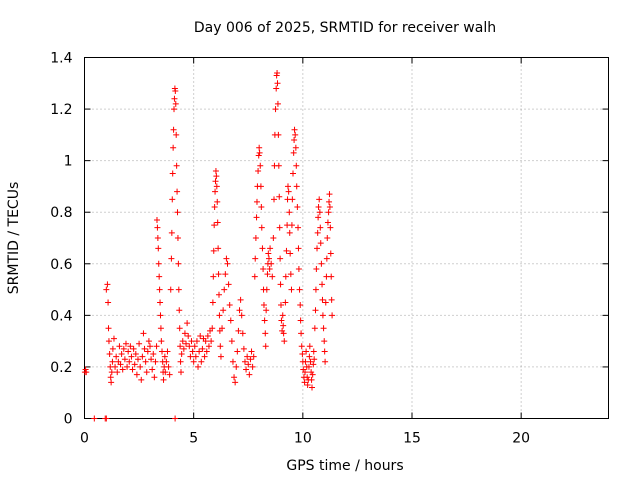 The image size is (640, 480). I want to click on y-tick-label: 0.4, so click(61, 316).